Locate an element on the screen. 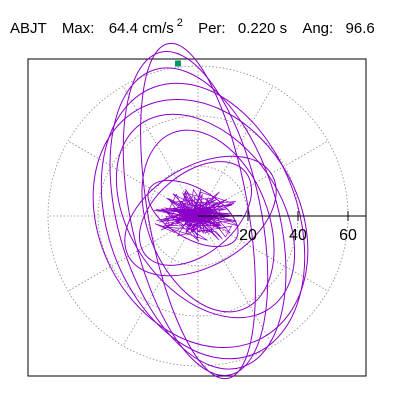 The width and height of the screenshot is (400, 400). trace-core is located at coordinates (198, 215).